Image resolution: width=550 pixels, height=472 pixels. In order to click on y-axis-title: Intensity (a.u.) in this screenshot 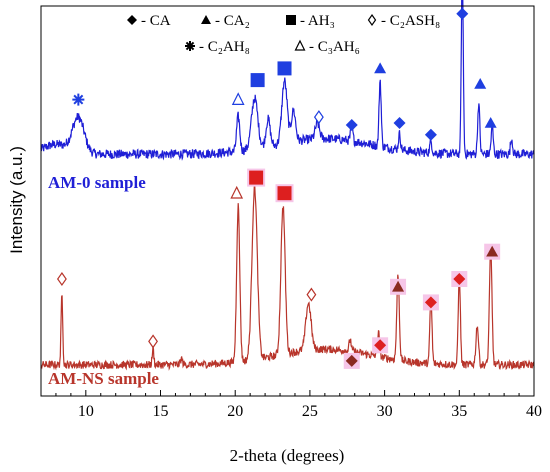, I will do `click(16, 200)`.